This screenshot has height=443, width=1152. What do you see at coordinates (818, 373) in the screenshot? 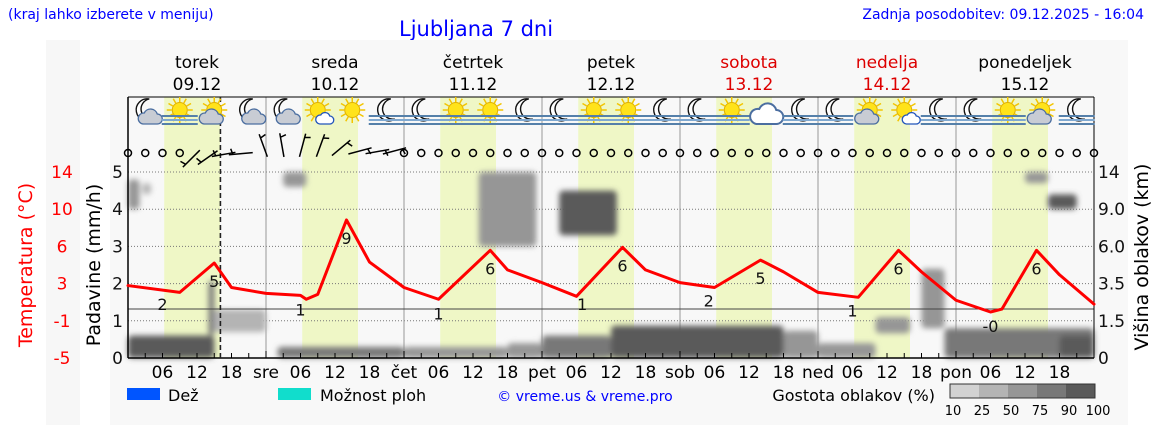
I see `x-day-label: ned` at bounding box center [818, 373].